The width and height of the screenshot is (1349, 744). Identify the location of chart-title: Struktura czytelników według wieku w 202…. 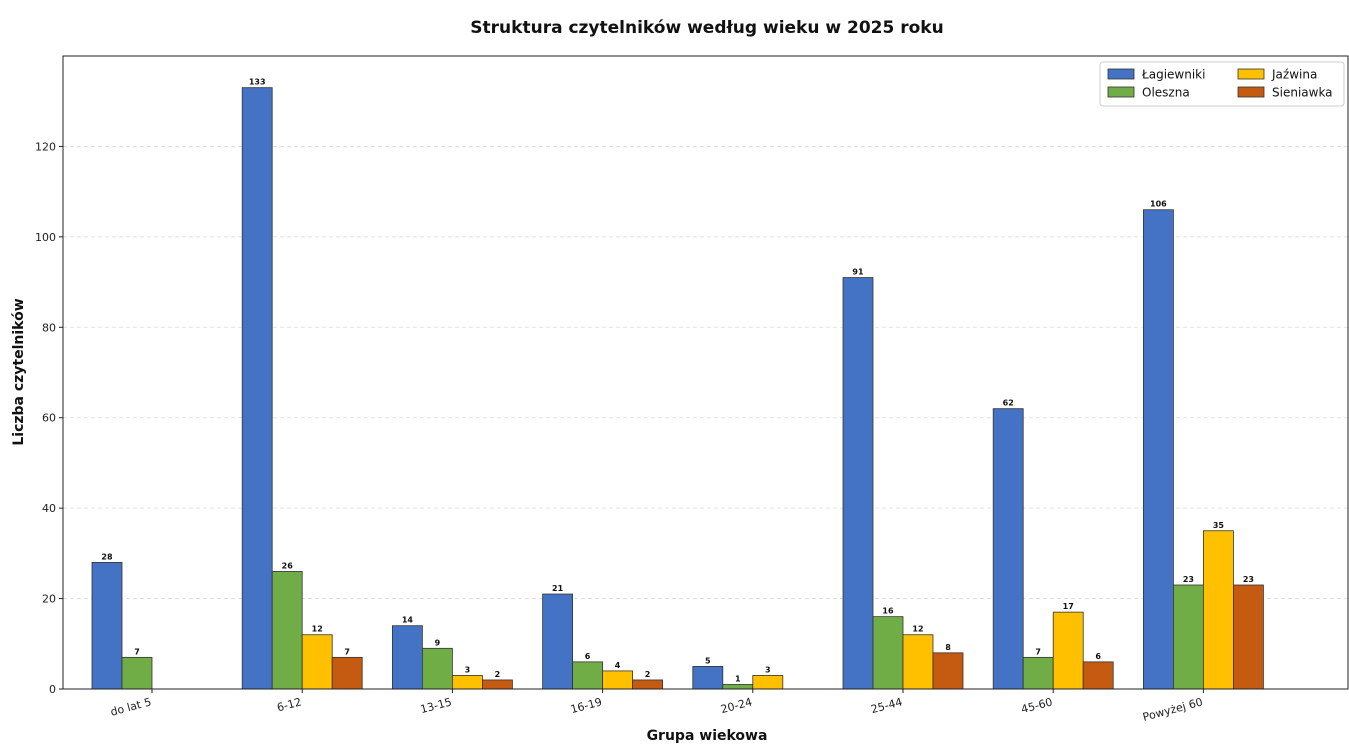
(706, 28).